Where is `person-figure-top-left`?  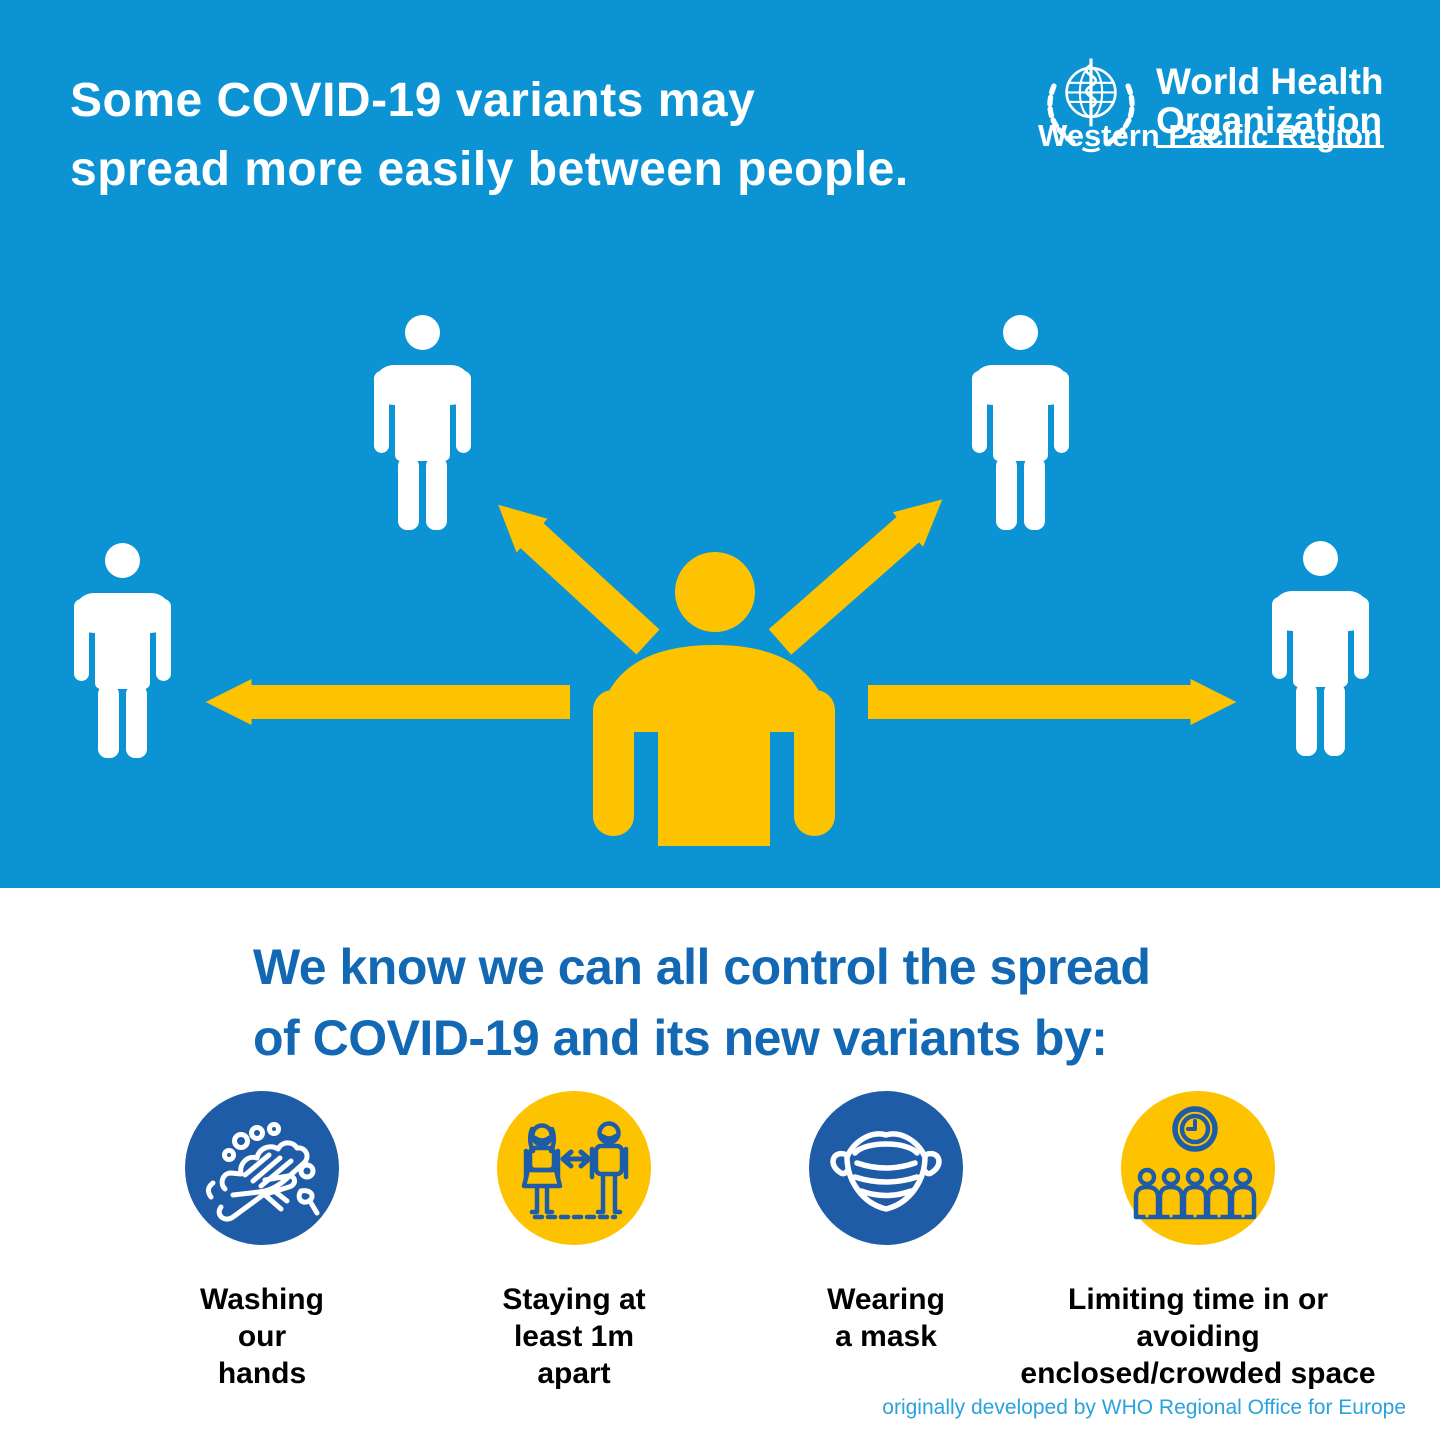
person-figure-top-left is located at coordinates (422, 422).